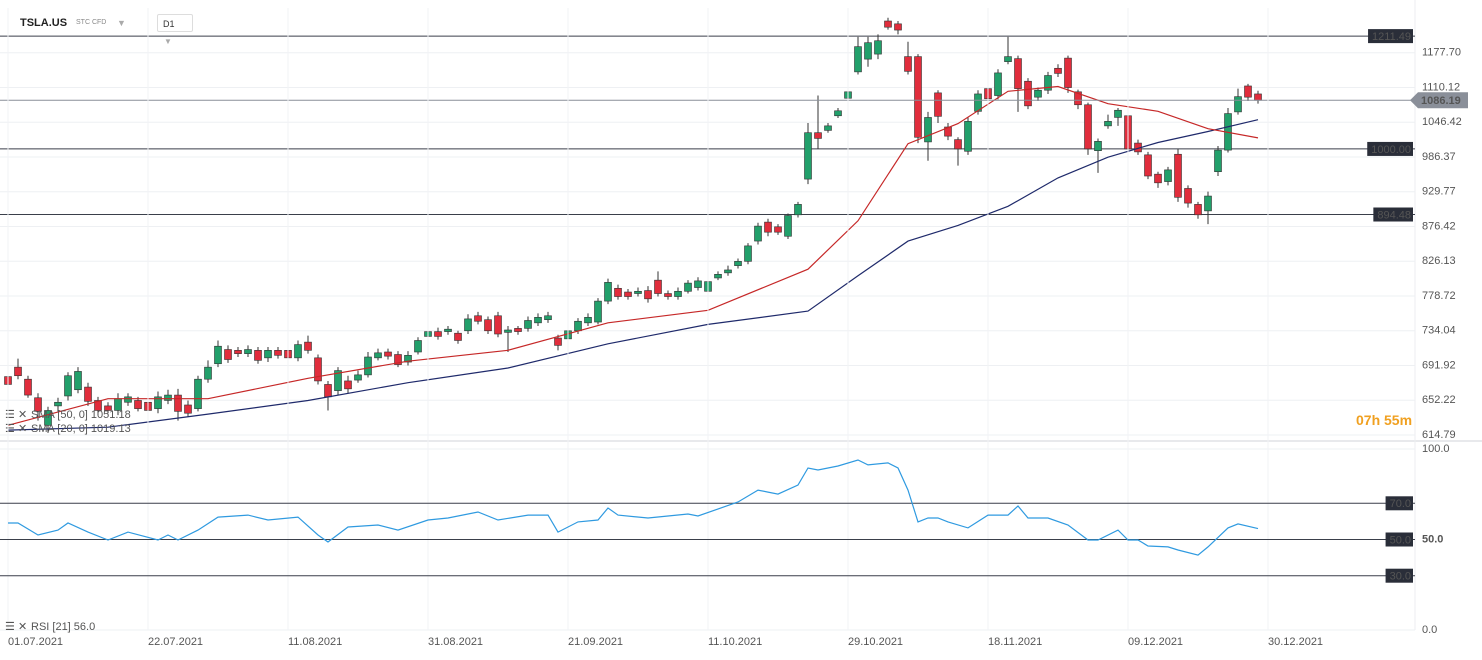  What do you see at coordinates (168, 41) in the screenshot?
I see `interval-caret: ▼` at bounding box center [168, 41].